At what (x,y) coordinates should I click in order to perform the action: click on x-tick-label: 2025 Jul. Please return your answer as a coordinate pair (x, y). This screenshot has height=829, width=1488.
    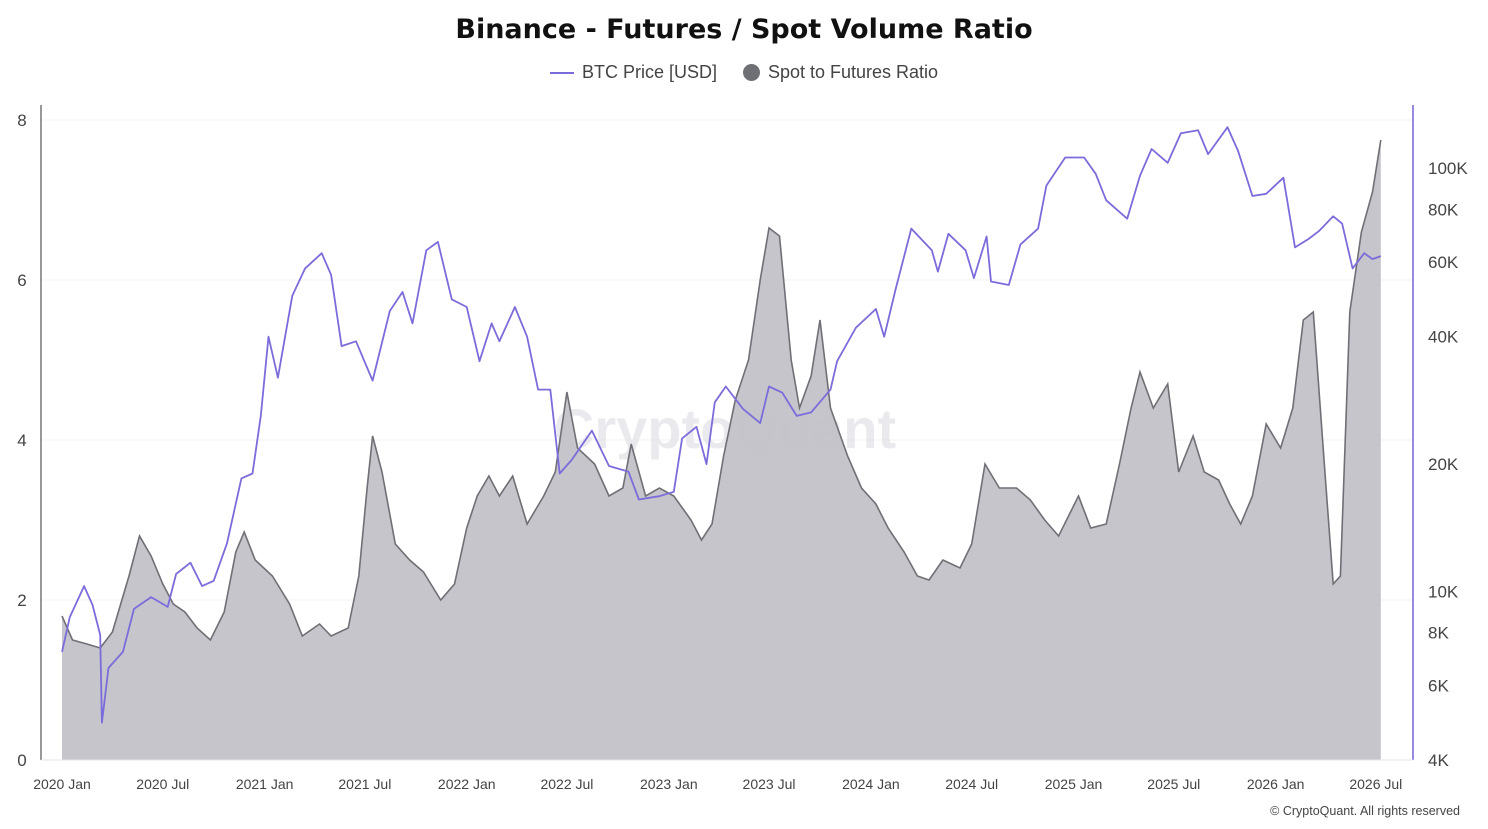
    Looking at the image, I should click on (1173, 784).